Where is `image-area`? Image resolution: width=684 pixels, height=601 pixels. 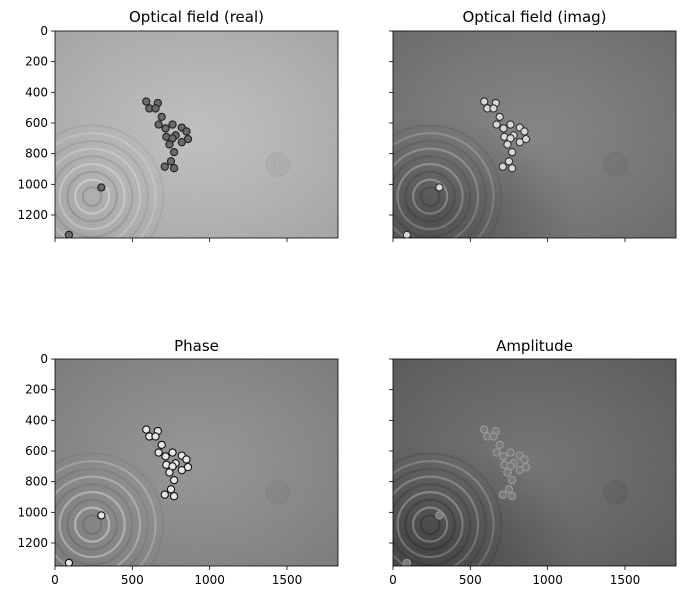 image-area is located at coordinates (533, 136).